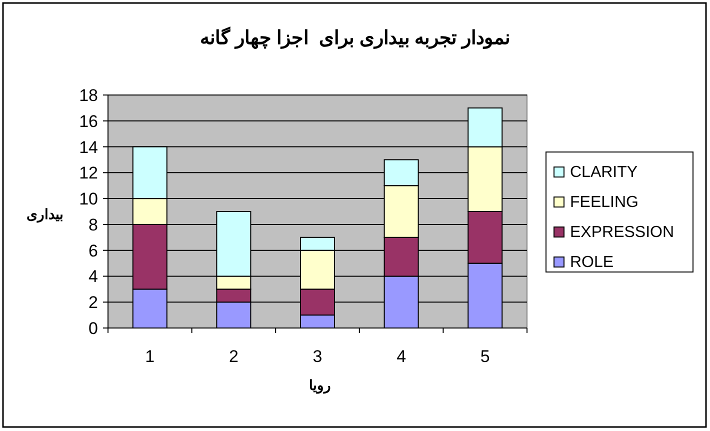  Describe the element at coordinates (93, 328) in the screenshot. I see `y-tick-label: 0` at that location.